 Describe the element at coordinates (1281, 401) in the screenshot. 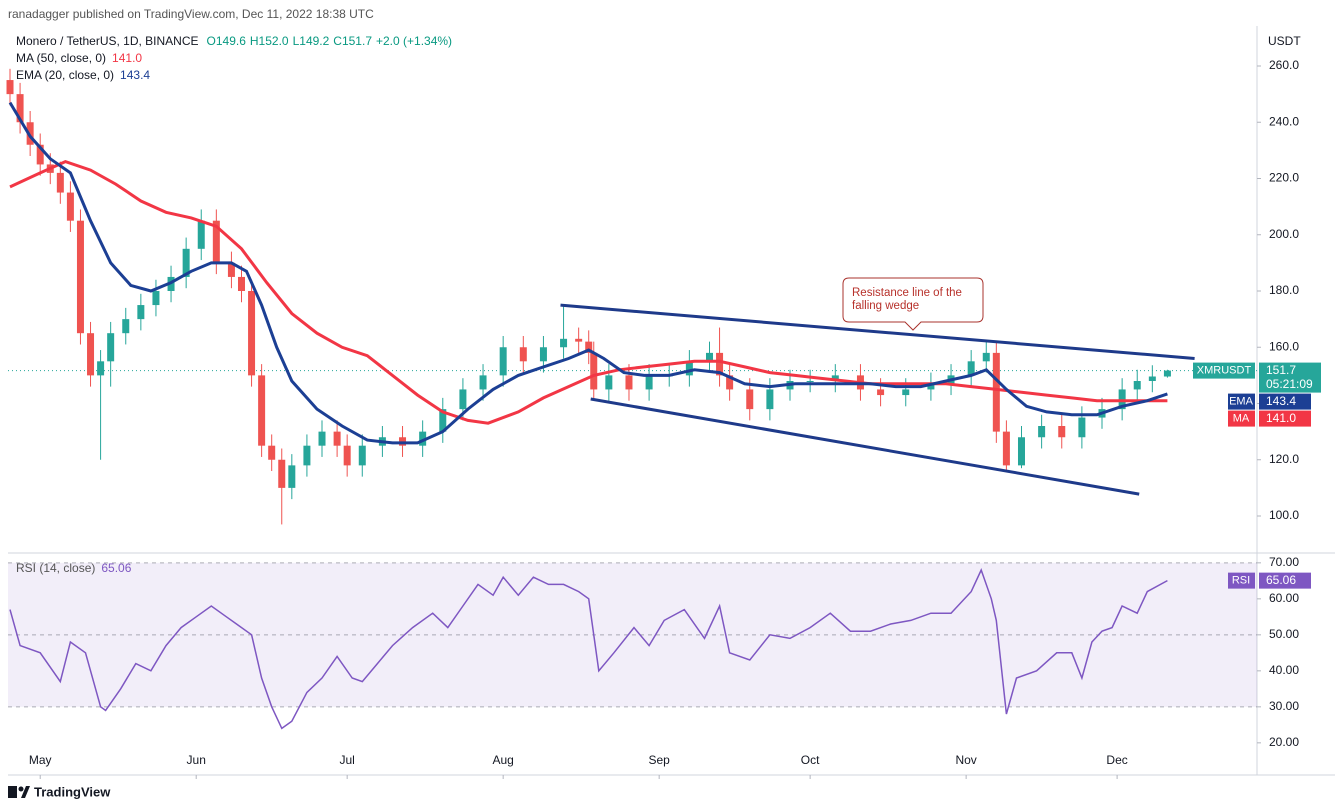

I see `series-tag-value: 143.4` at that location.